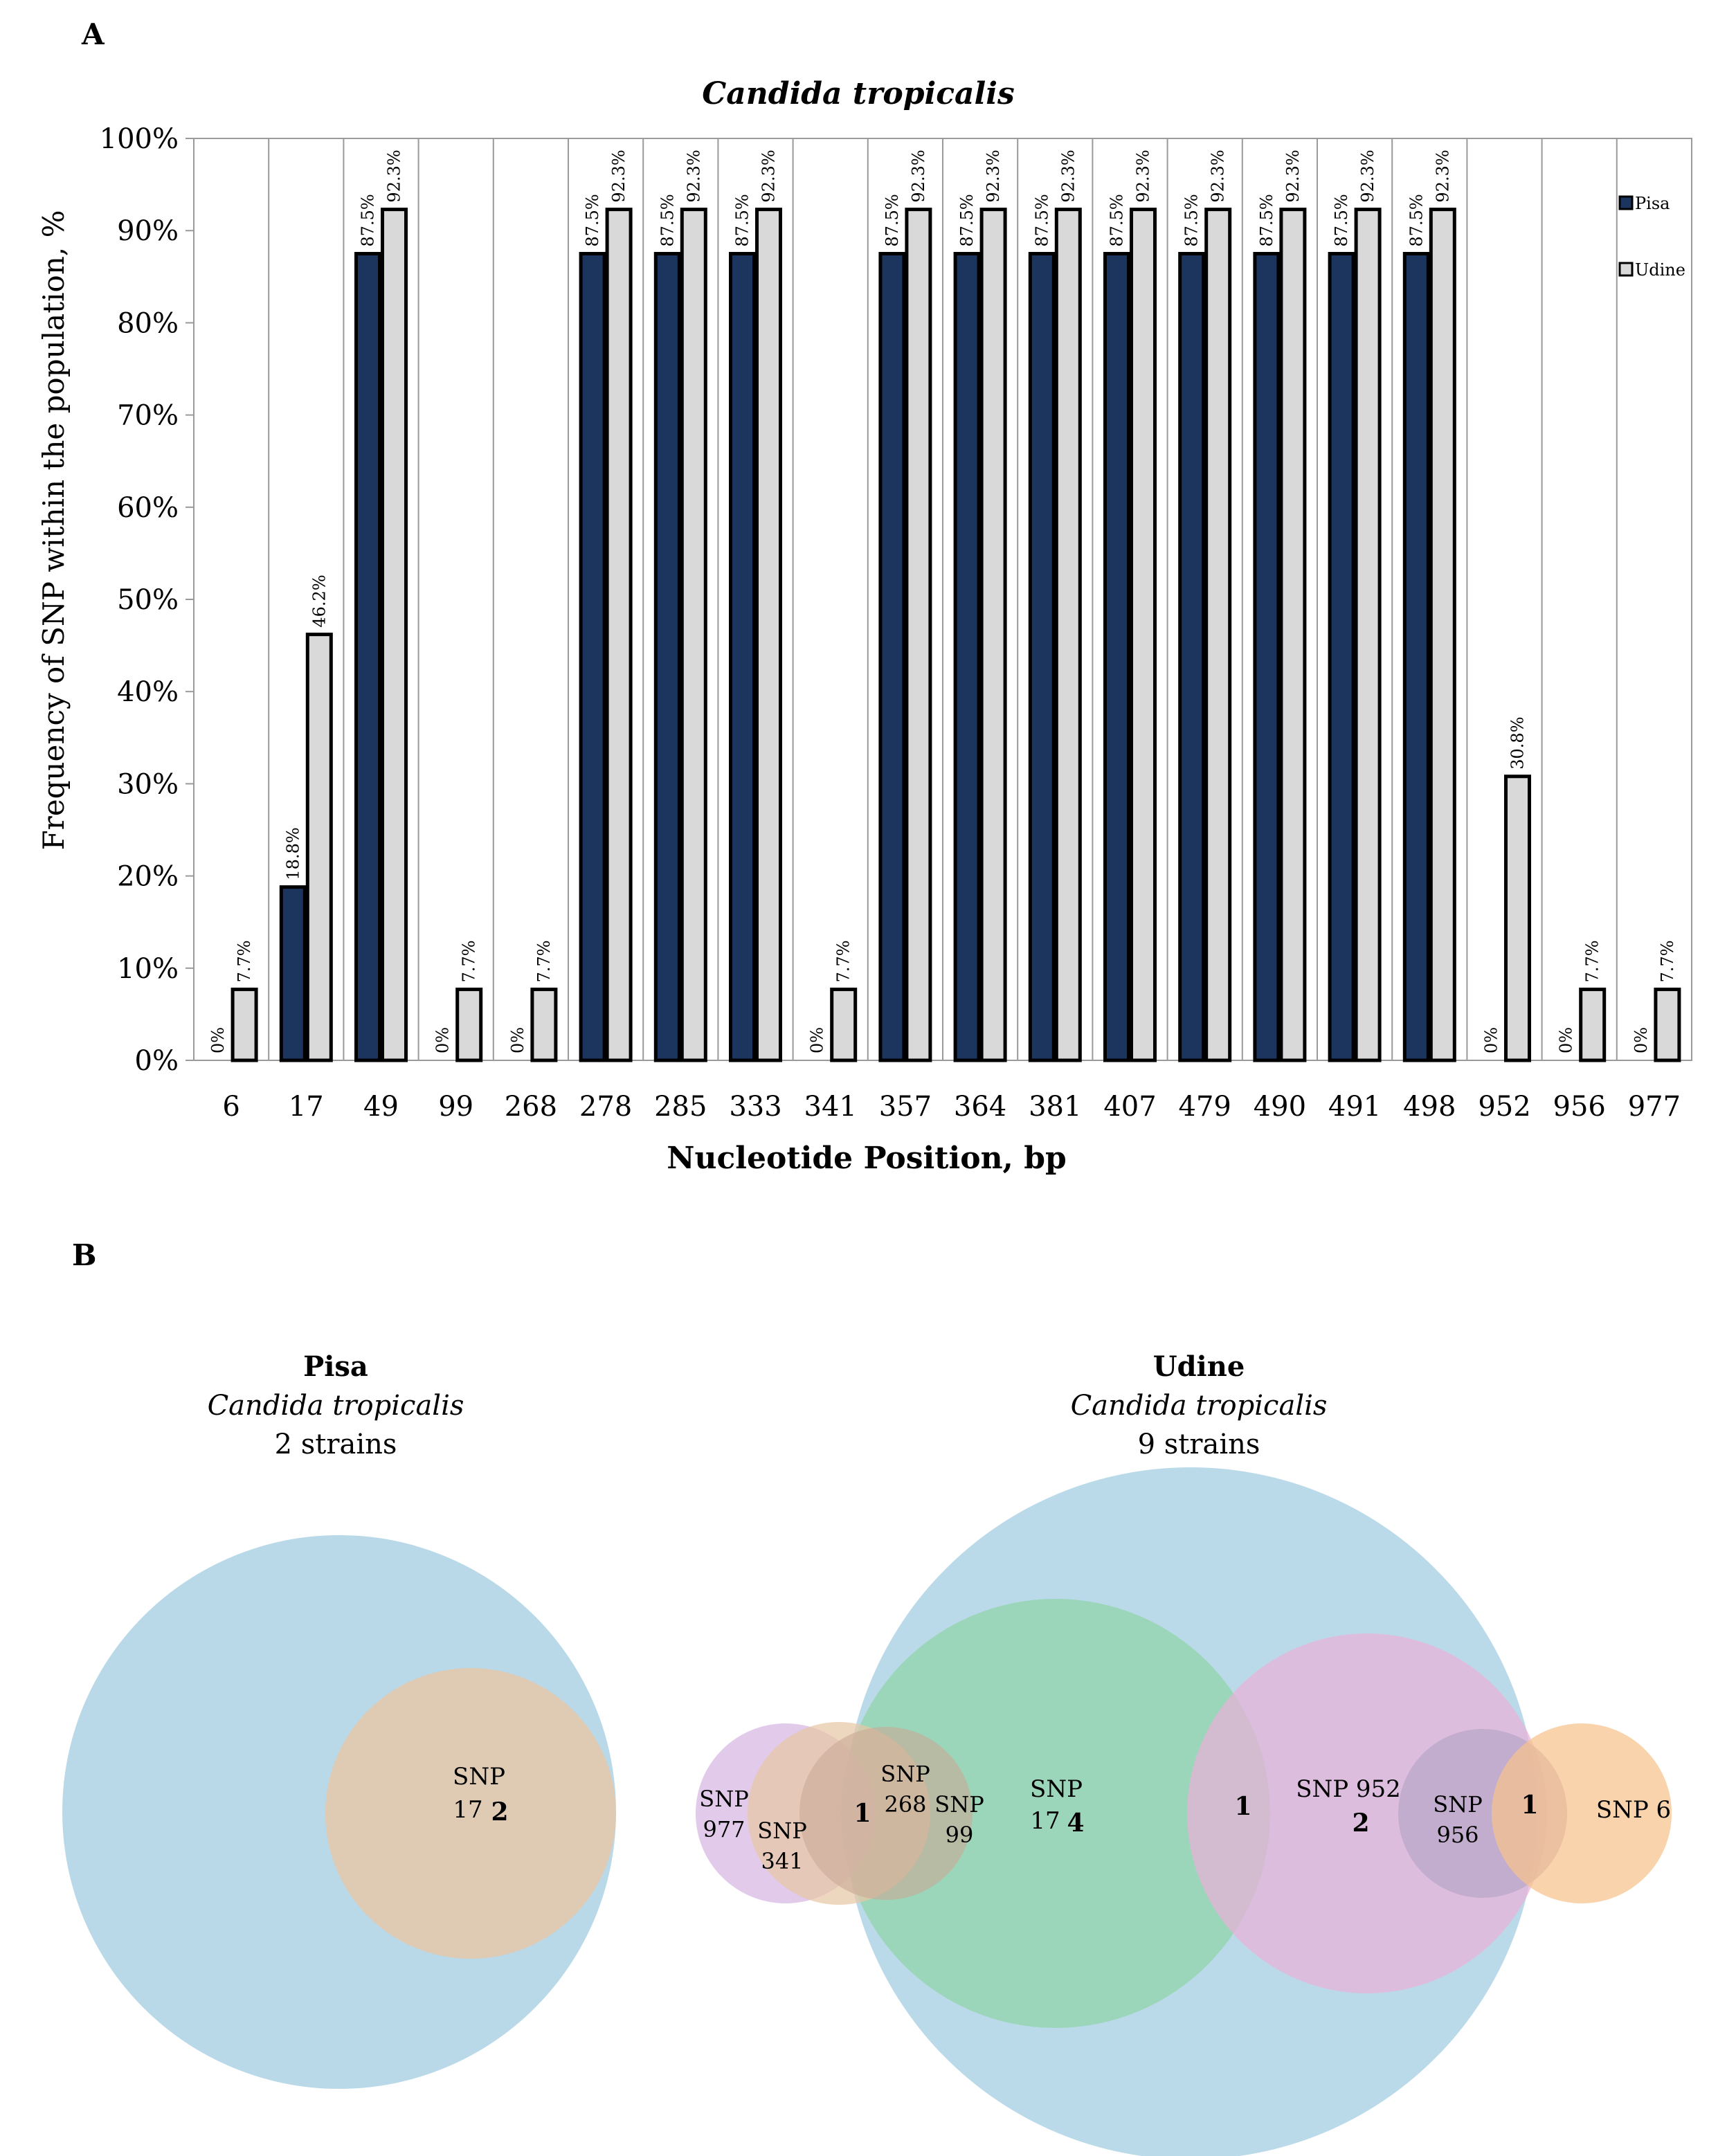 The image size is (1727, 2156). I want to click on y-tick-label: 50%, so click(148, 600).